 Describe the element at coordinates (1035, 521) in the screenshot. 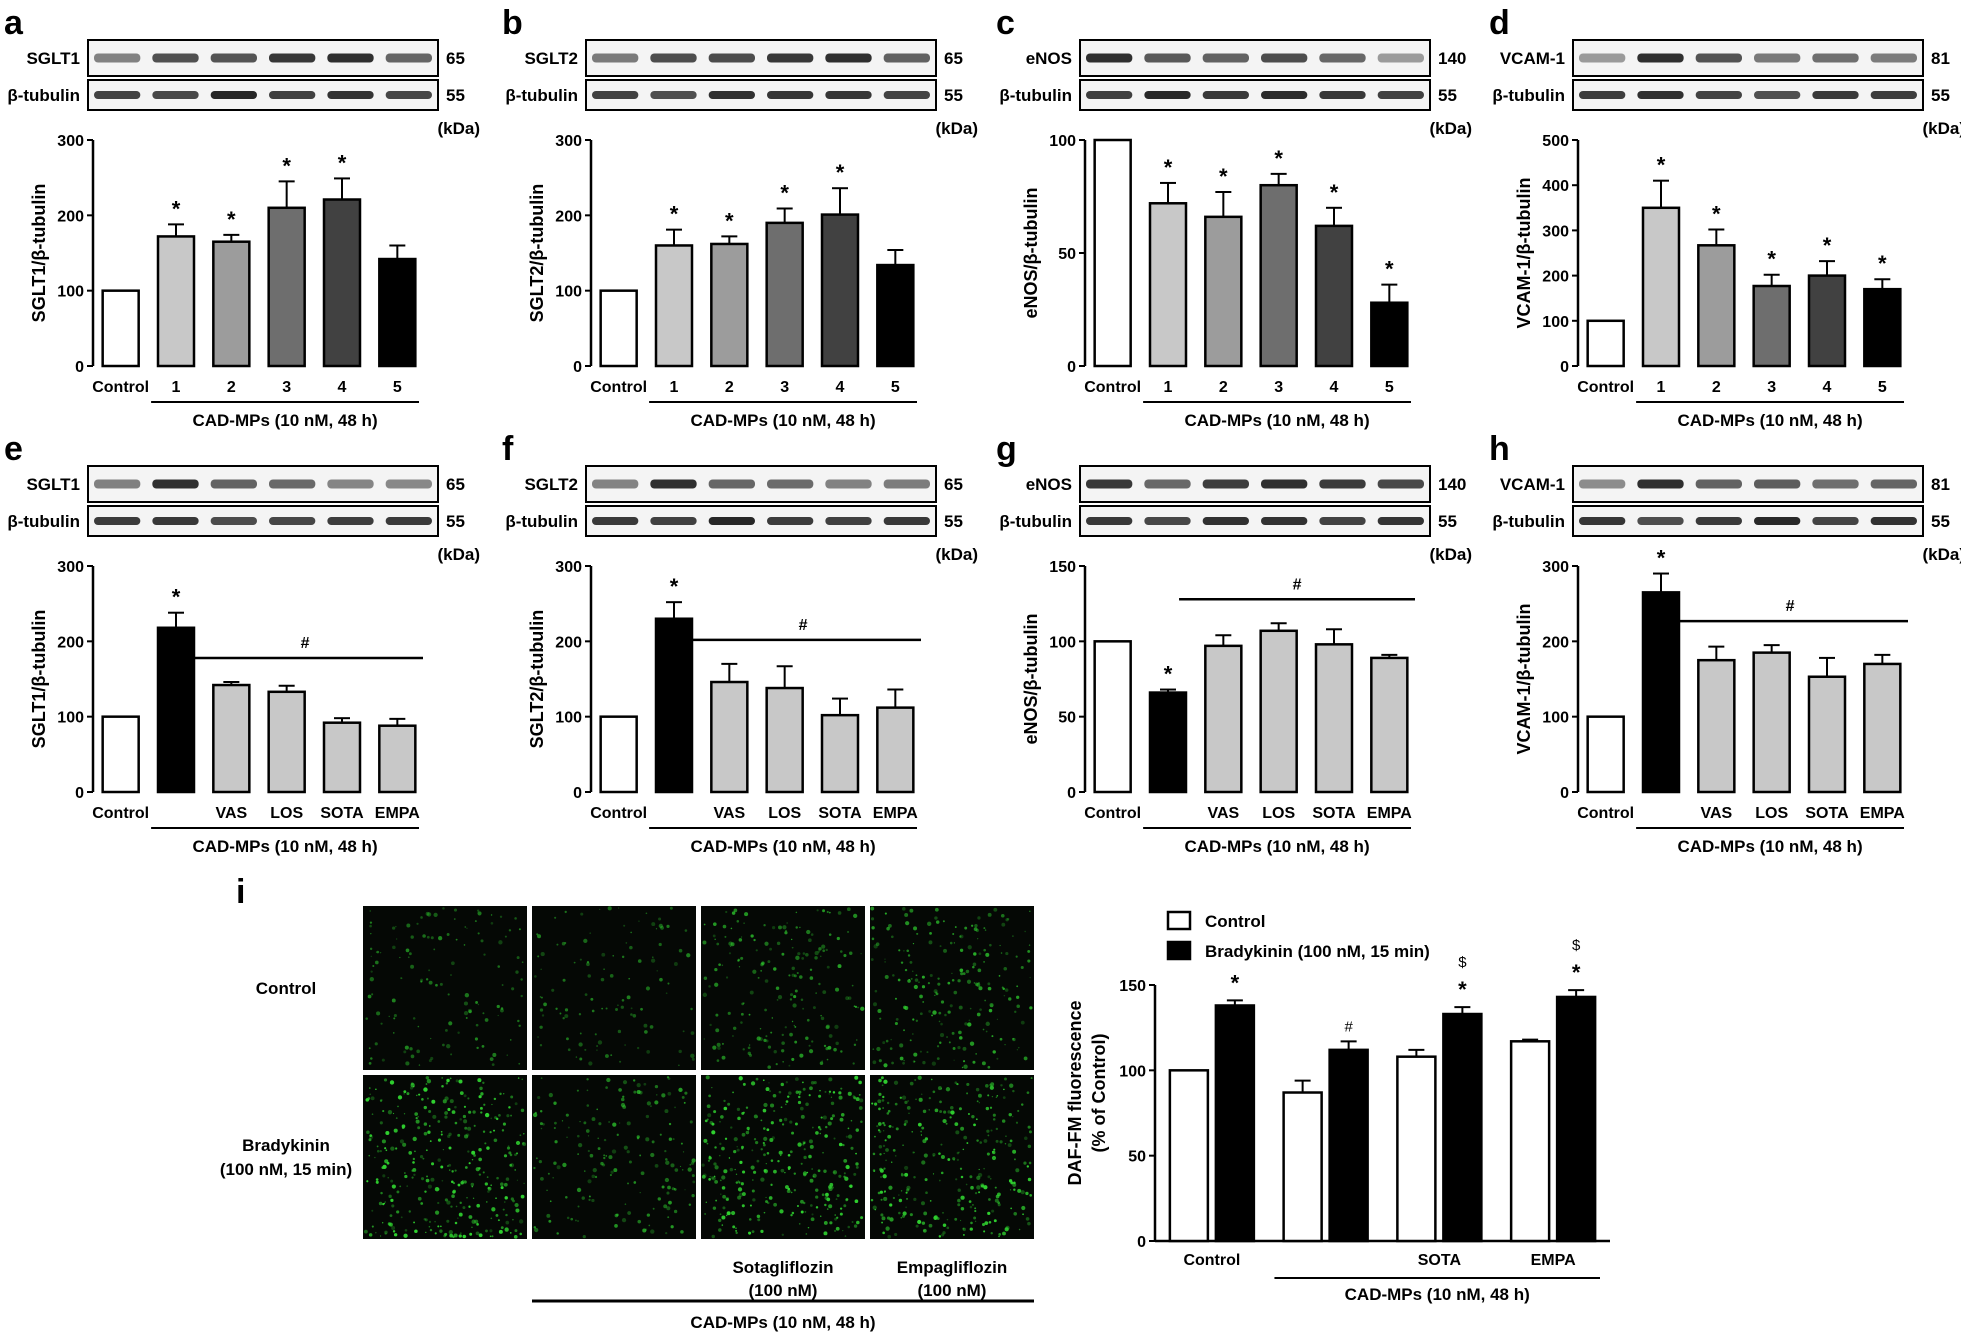

I see `blot-label-bottom: β-tubulin` at that location.